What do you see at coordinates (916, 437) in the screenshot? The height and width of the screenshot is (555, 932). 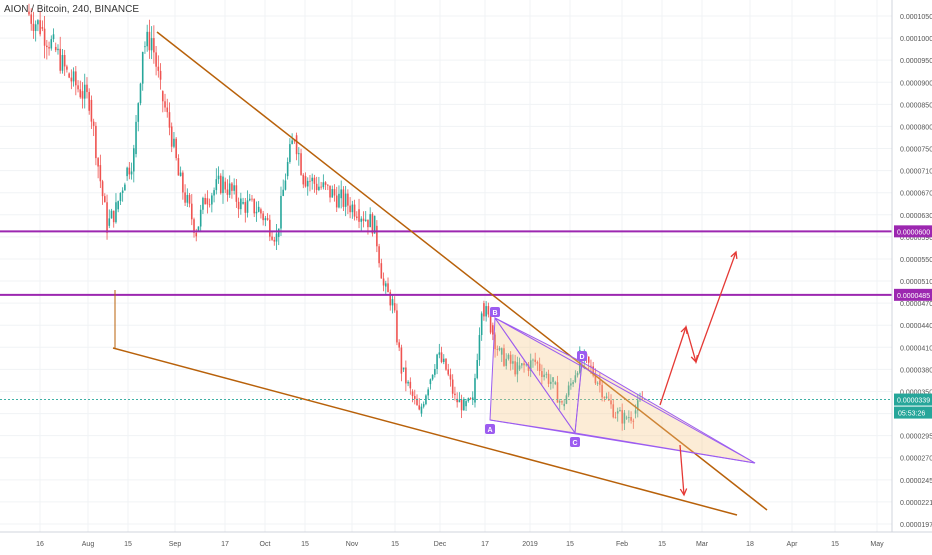 I see `y-tick-label: 0.0000295` at bounding box center [916, 437].